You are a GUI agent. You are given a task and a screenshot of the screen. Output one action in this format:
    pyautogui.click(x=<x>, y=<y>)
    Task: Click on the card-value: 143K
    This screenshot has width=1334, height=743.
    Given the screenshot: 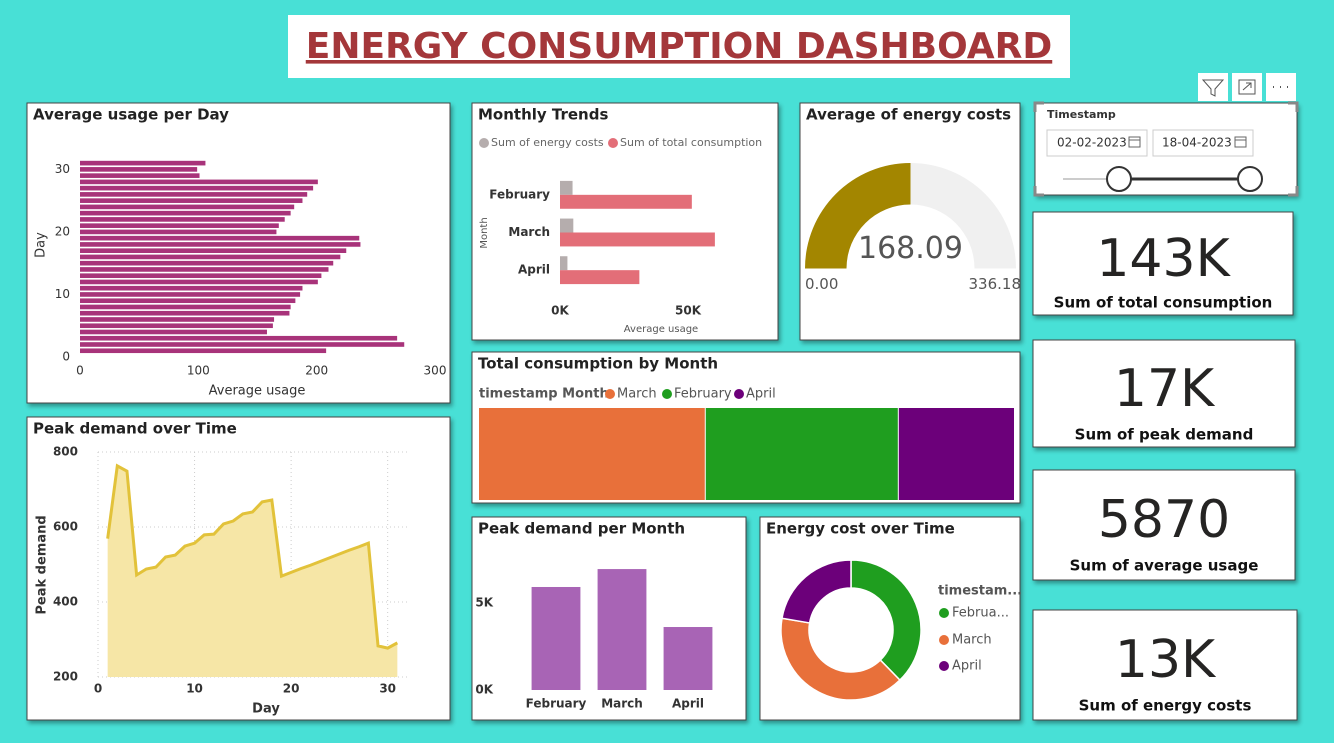 What is the action you would take?
    pyautogui.click(x=1163, y=259)
    